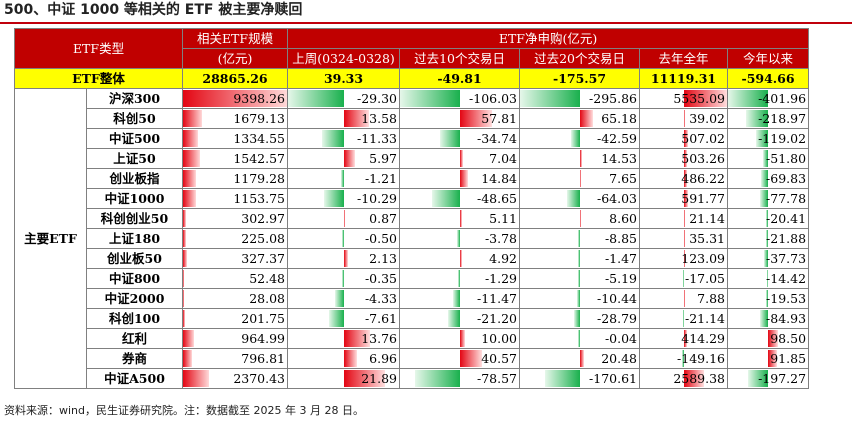  Describe the element at coordinates (263, 318) in the screenshot. I see `size-value: 201.75` at that location.